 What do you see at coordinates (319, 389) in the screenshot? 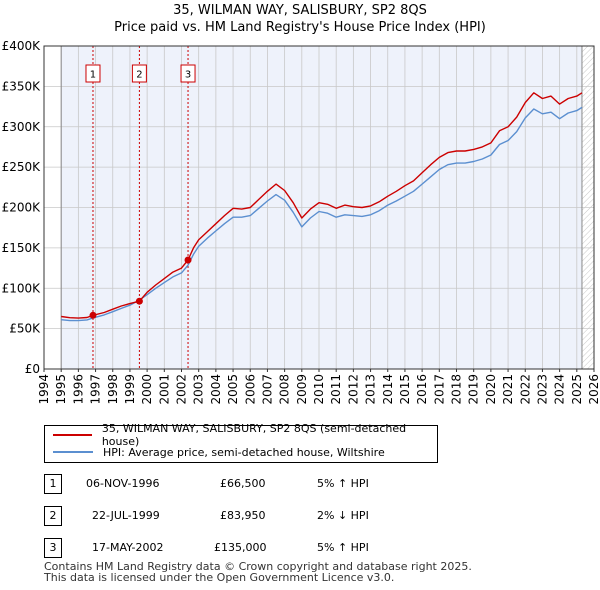
I see `x-tick-label: 2010` at bounding box center [319, 389].